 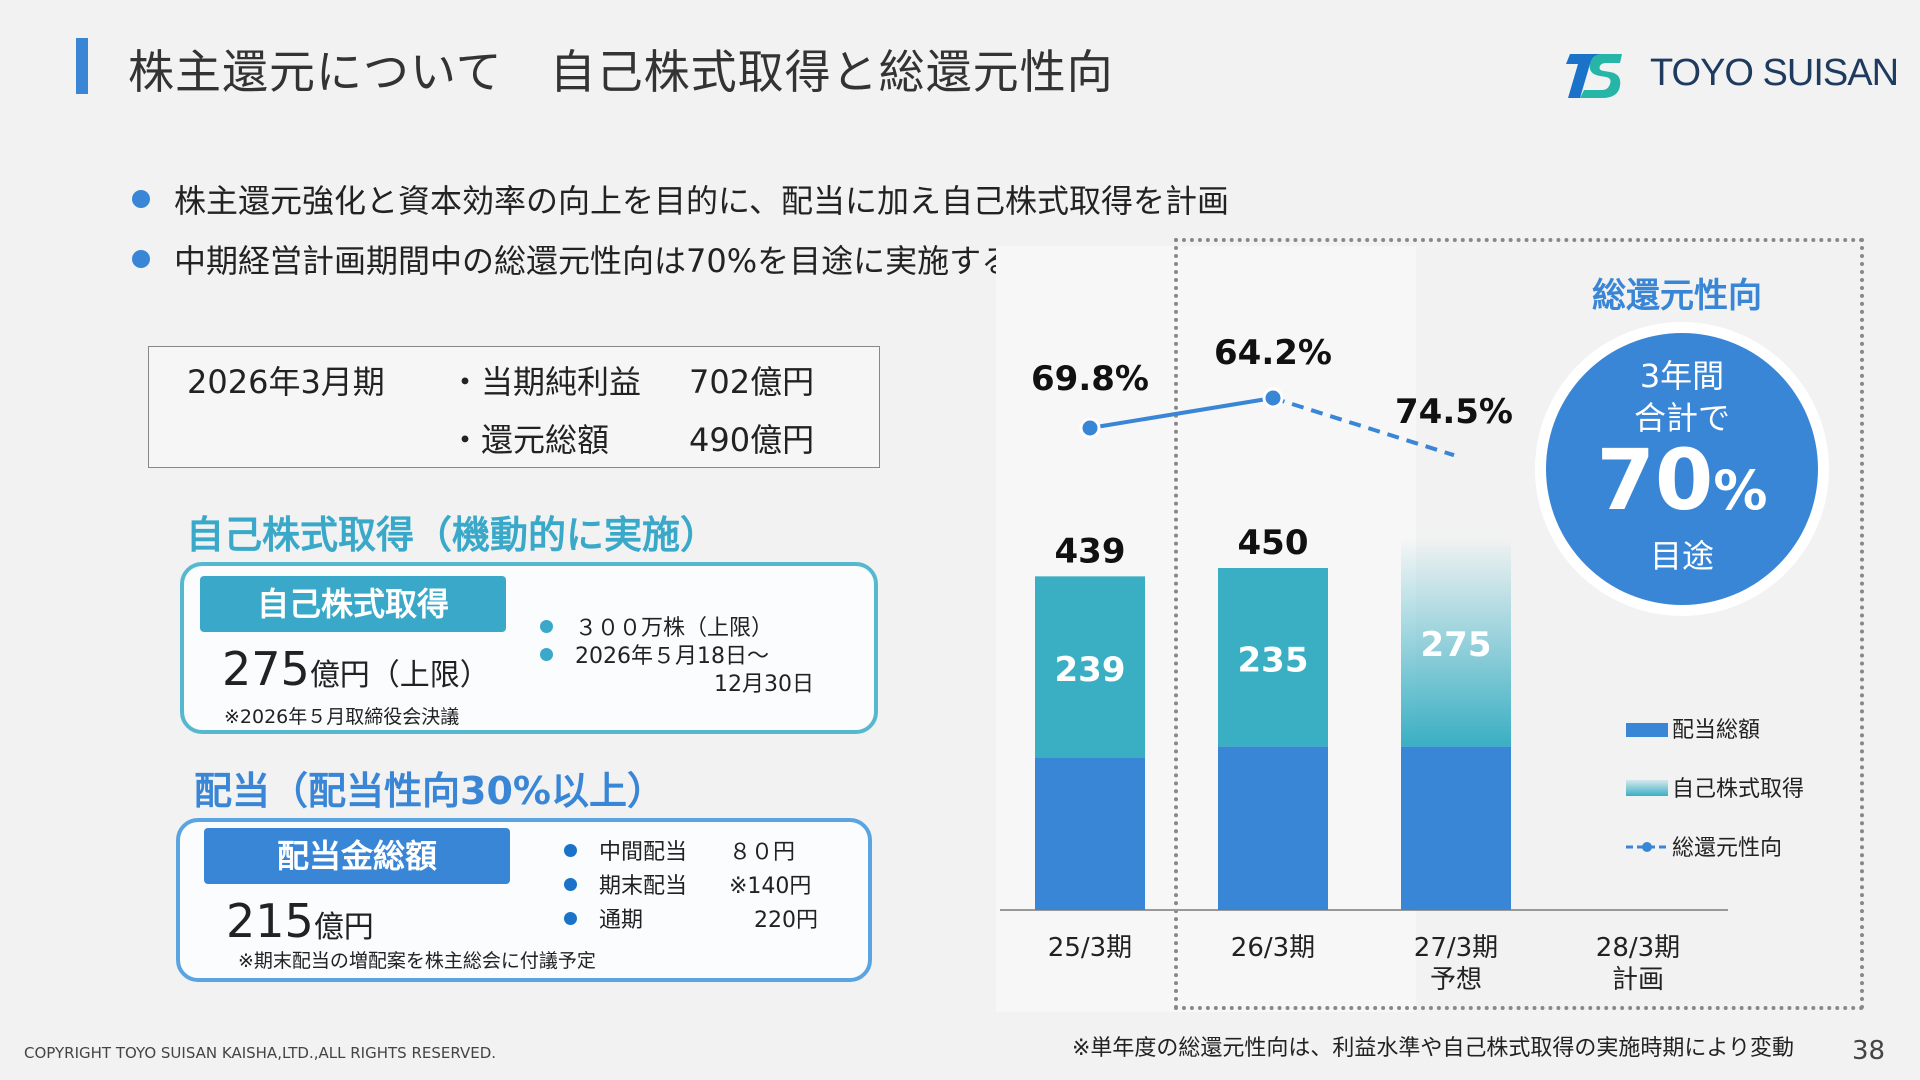 What do you see at coordinates (786, 920) in the screenshot?
I see `dividend-row-value: 220円` at bounding box center [786, 920].